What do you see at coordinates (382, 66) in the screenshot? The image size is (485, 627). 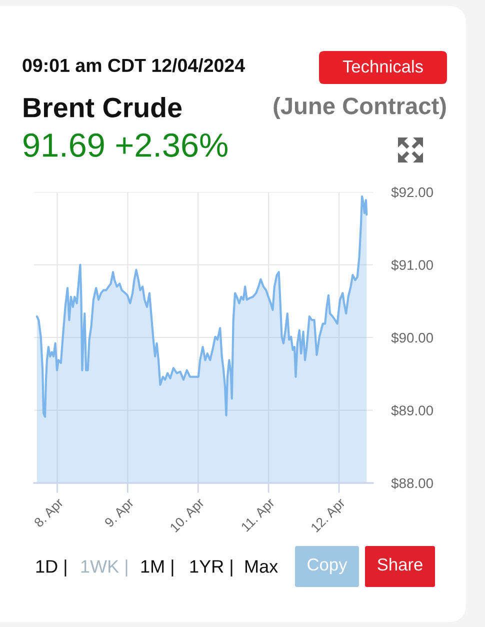 I see `text: Technicals` at bounding box center [382, 66].